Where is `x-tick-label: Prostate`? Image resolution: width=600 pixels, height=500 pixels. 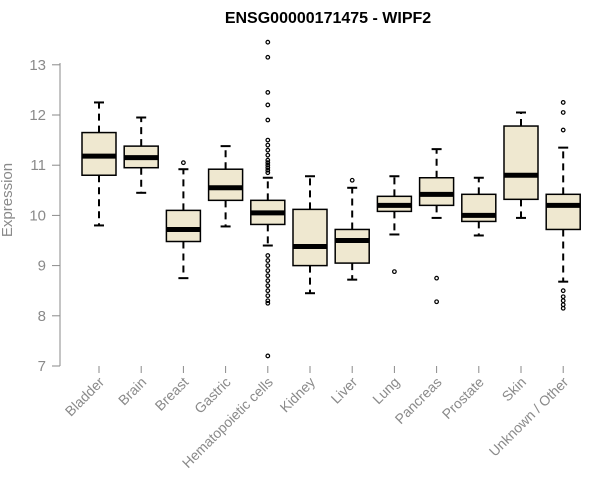
x-tick-label: Prostate is located at coordinates (463, 398).